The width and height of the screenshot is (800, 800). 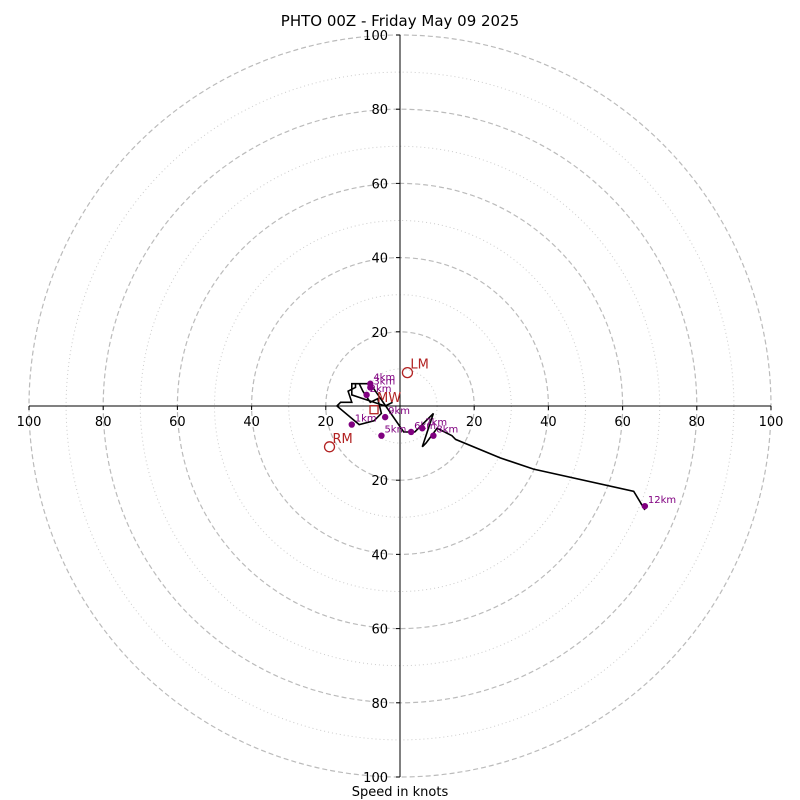 What do you see at coordinates (447, 430) in the screenshot?
I see `height-label-8km: 8km` at bounding box center [447, 430].